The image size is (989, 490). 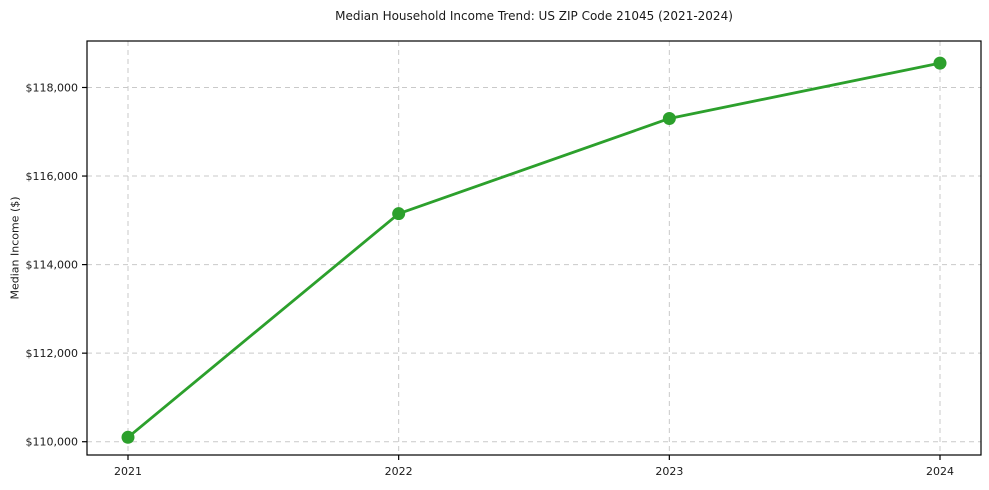 What do you see at coordinates (399, 471) in the screenshot?
I see `x-tick-label: 2022` at bounding box center [399, 471].